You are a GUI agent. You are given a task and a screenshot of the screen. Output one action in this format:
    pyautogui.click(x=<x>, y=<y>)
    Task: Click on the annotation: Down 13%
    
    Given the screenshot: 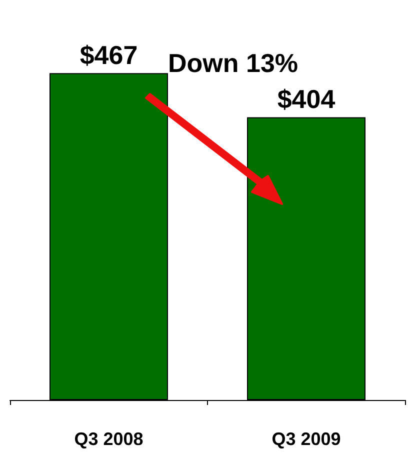 What is the action you would take?
    pyautogui.click(x=233, y=63)
    